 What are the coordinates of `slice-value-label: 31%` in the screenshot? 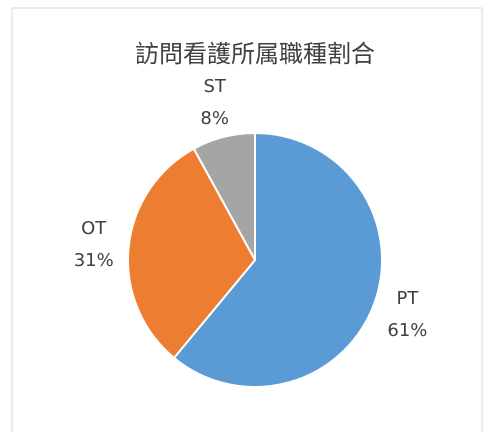 It's located at (94, 260).